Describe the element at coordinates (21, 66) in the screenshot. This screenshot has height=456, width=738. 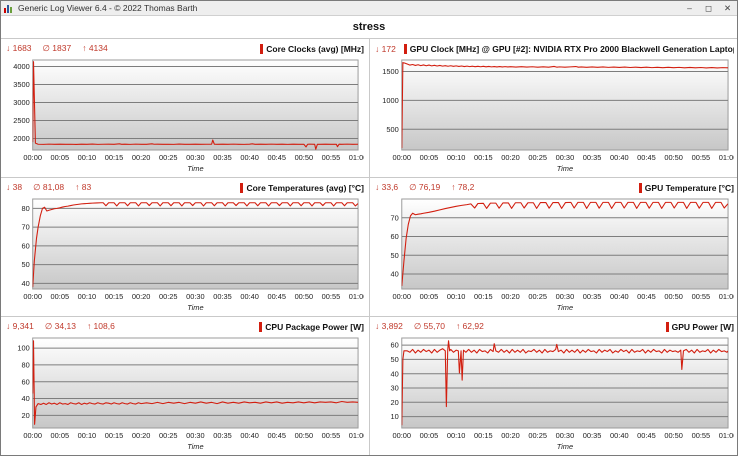
I see `svg-text: 4000` at that location.